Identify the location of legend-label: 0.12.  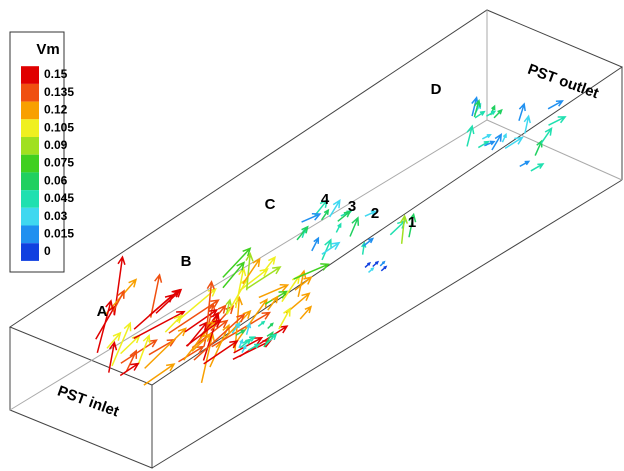
(56, 110).